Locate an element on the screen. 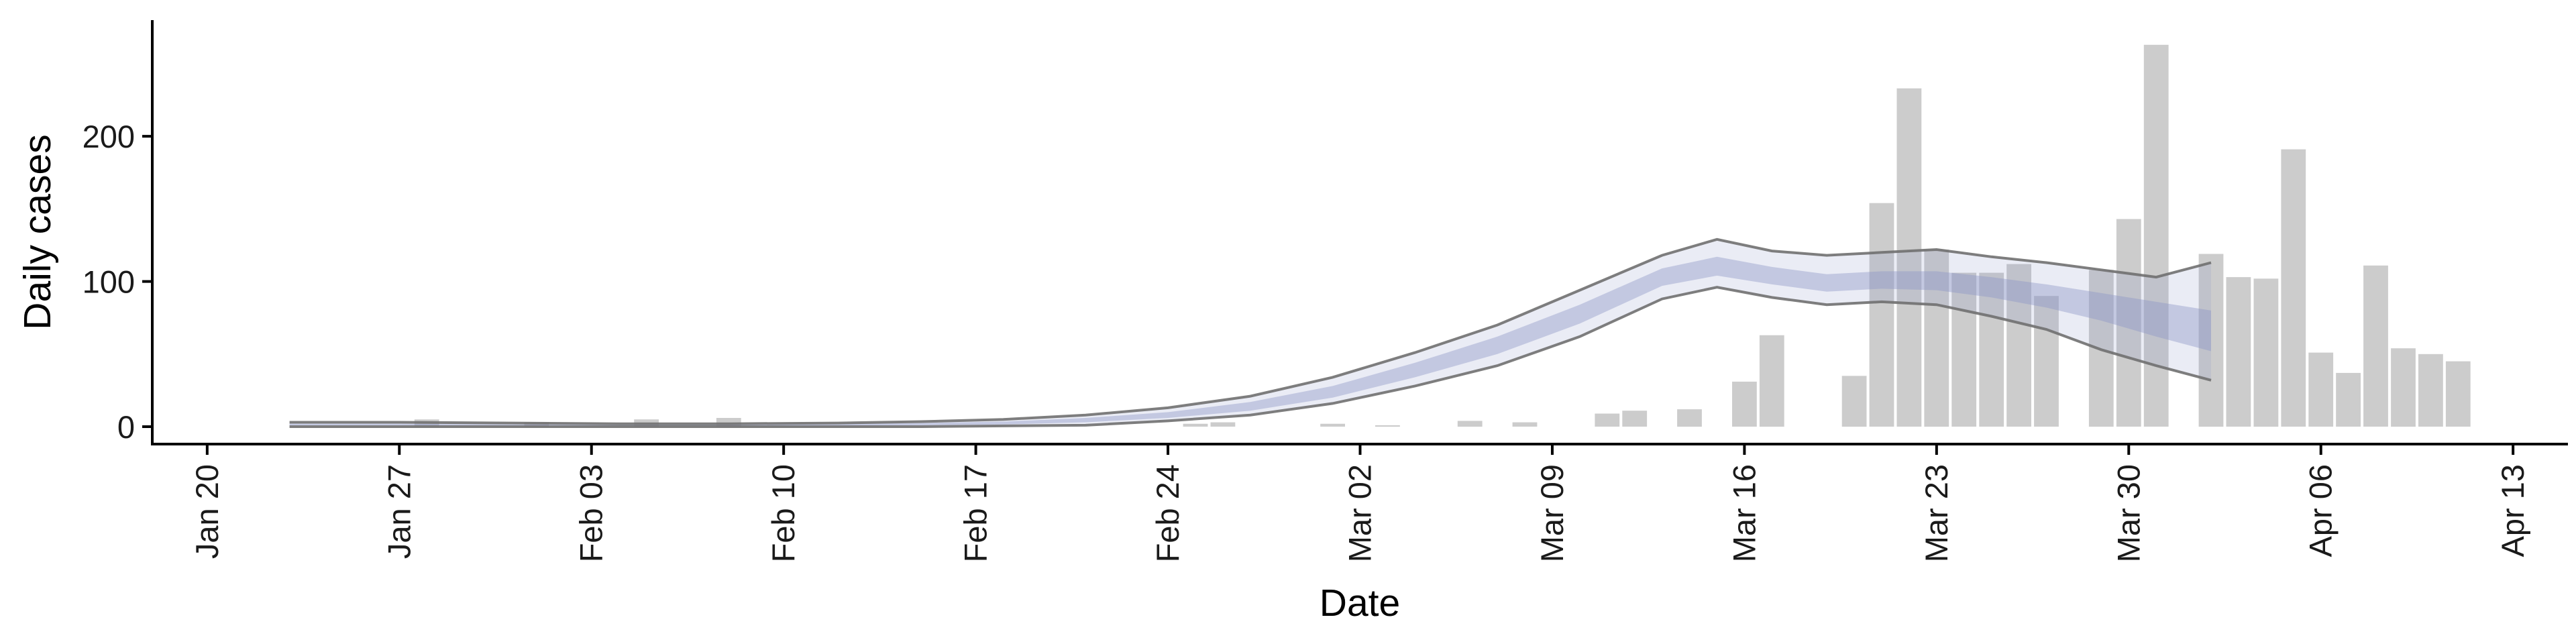 The image size is (2576, 644). x-tick-label: Feb 10 is located at coordinates (783, 513).